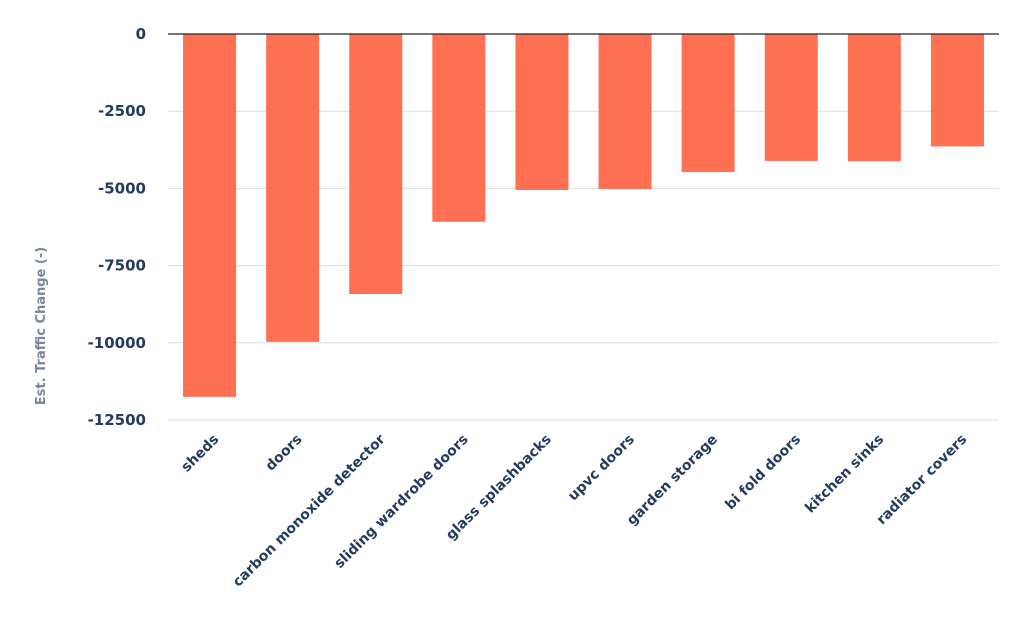 This screenshot has width=1024, height=628. I want to click on y-axis-label: Est. Traffic Change (-), so click(41, 326).